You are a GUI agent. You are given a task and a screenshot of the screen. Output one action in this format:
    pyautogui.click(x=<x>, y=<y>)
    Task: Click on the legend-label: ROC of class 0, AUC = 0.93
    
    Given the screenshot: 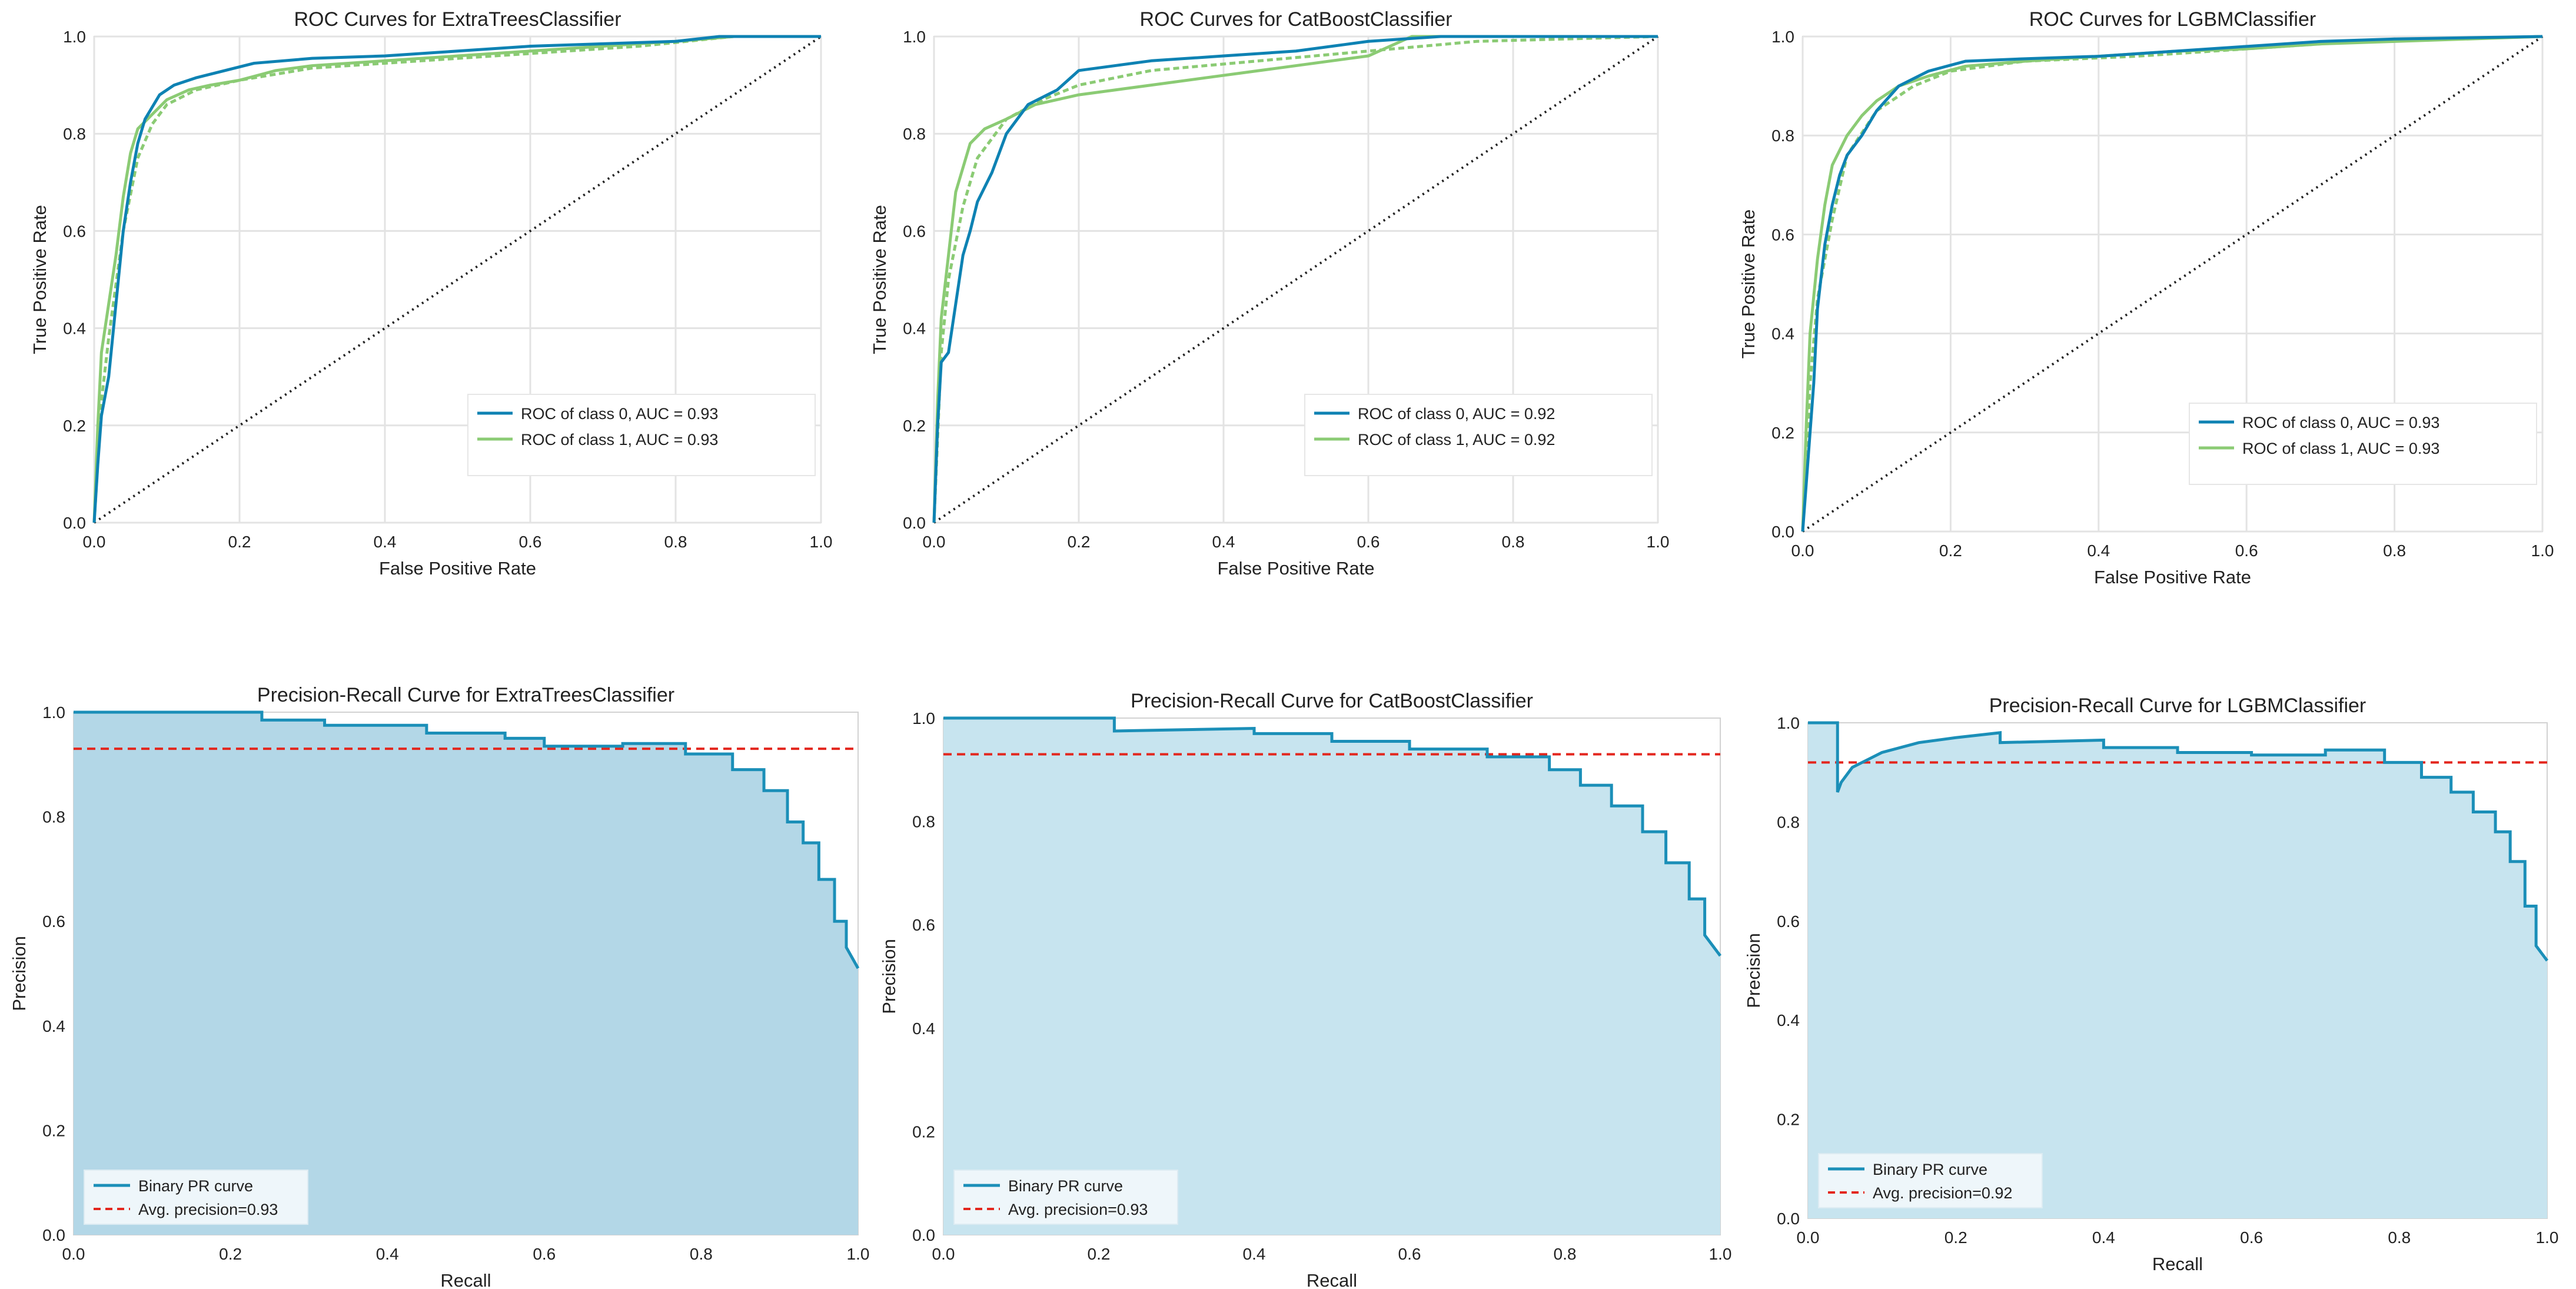 What is the action you would take?
    pyautogui.click(x=2340, y=422)
    